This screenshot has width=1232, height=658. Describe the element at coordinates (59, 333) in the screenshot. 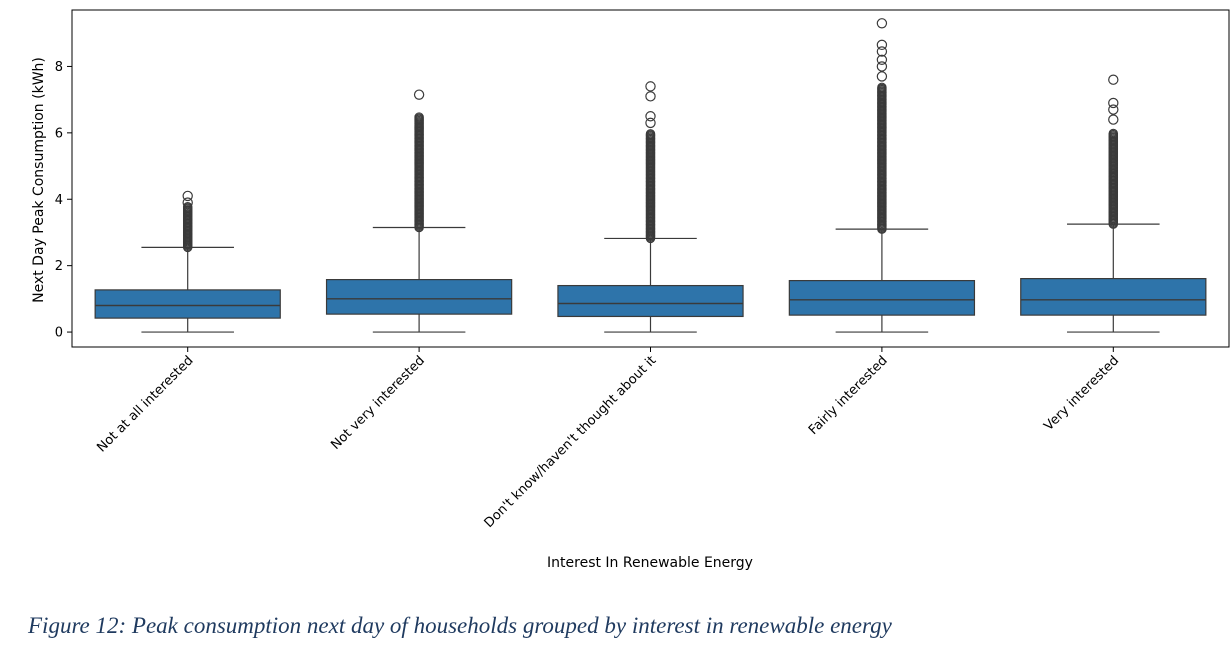

I see `y-tick-label: 0` at that location.